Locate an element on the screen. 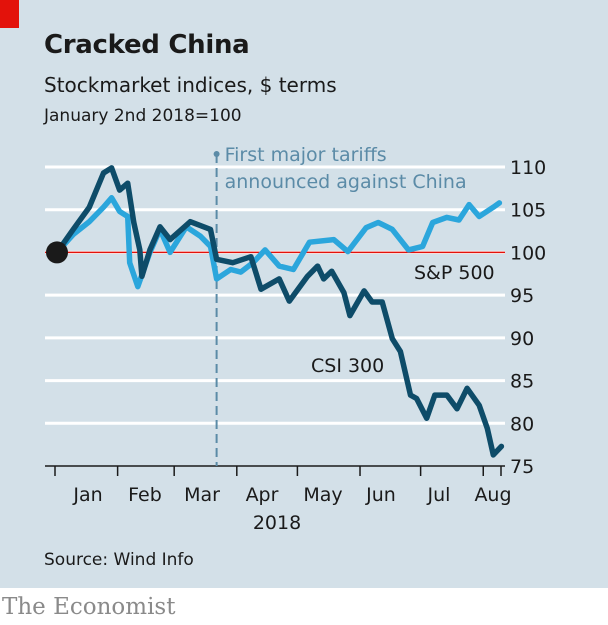  x-tick-label: Aug is located at coordinates (492, 495).